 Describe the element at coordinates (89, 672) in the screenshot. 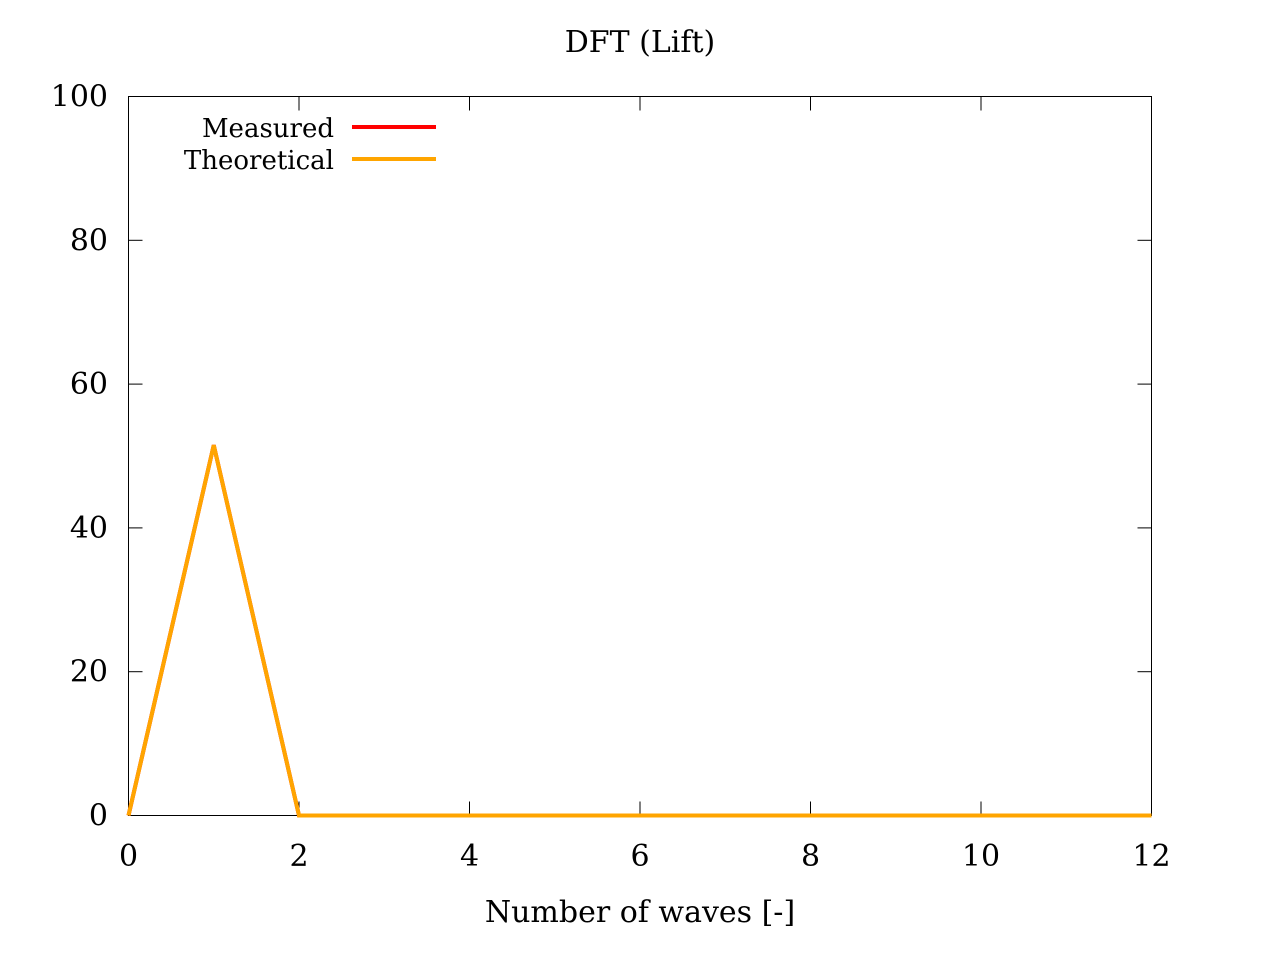

I see `y-tick-label: 20` at that location.